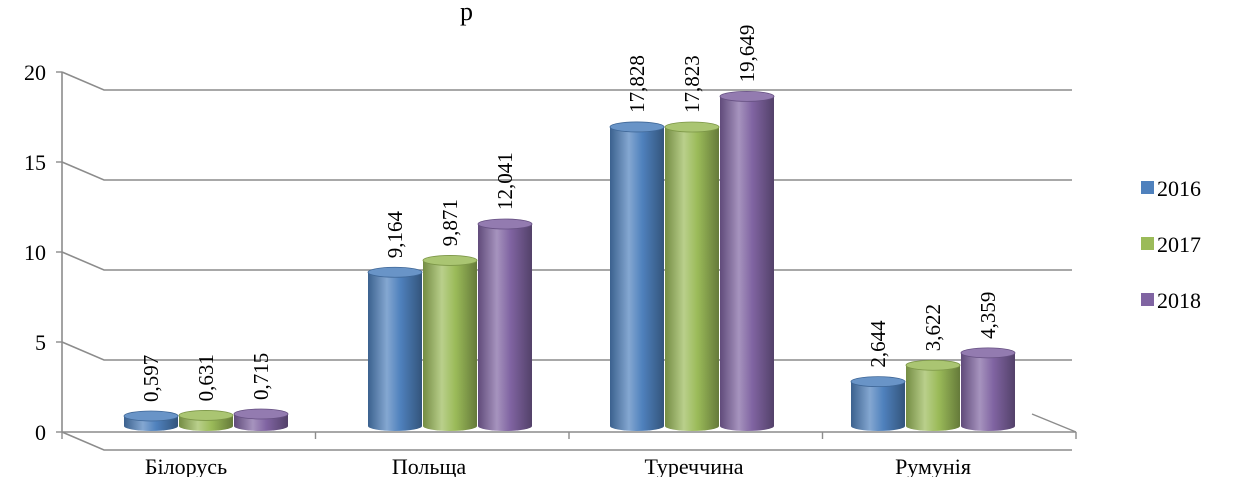  What do you see at coordinates (1179, 300) in the screenshot?
I see `legend-label: 2018` at bounding box center [1179, 300].